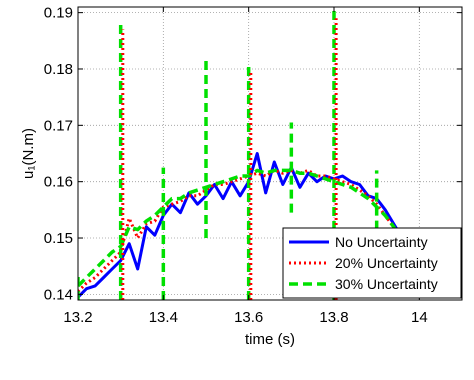 Image resolution: width=474 pixels, height=380 pixels. Describe the element at coordinates (58, 69) in the screenshot. I see `y-tick-label: 0.18` at that location.